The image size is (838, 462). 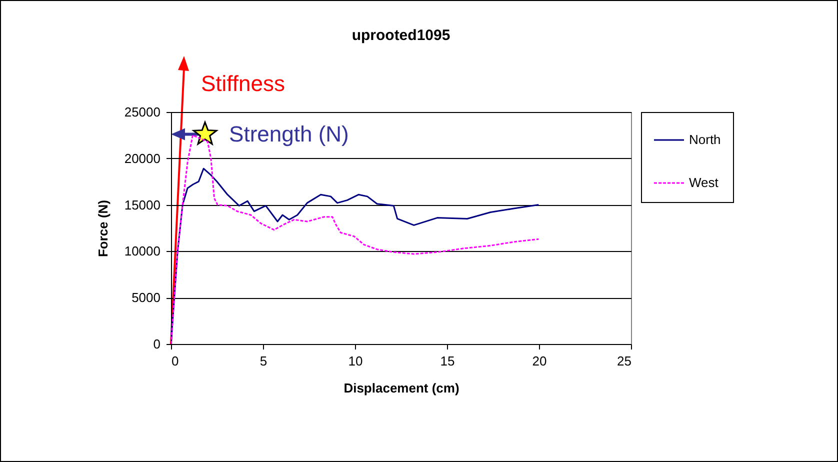 I want to click on legend-label: West, so click(x=704, y=182).